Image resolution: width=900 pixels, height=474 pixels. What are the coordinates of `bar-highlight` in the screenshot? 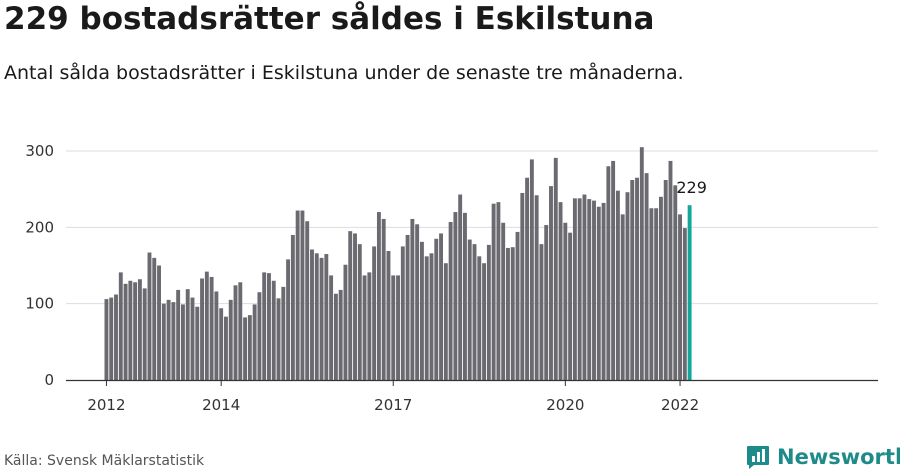 It's located at (689, 292).